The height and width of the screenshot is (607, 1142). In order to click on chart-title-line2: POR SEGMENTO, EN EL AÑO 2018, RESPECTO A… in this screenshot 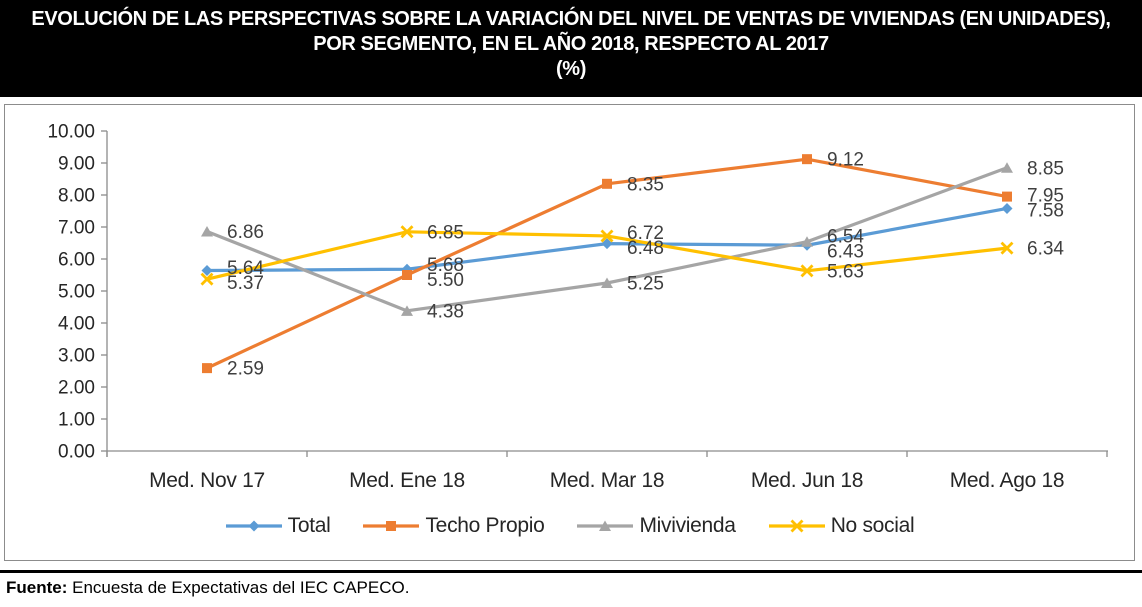, I will do `click(571, 44)`.